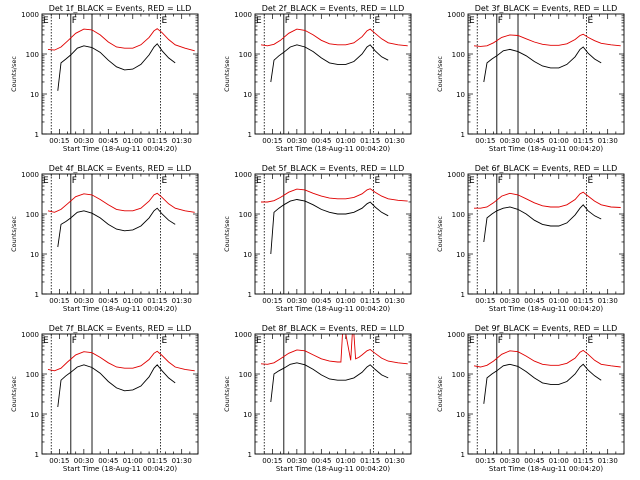 Image resolution: width=640 pixels, height=480 pixels. Describe the element at coordinates (120, 328) in the screenshot. I see `panel-title: Det 7f_BLACK = Events, RED = LLD` at that location.